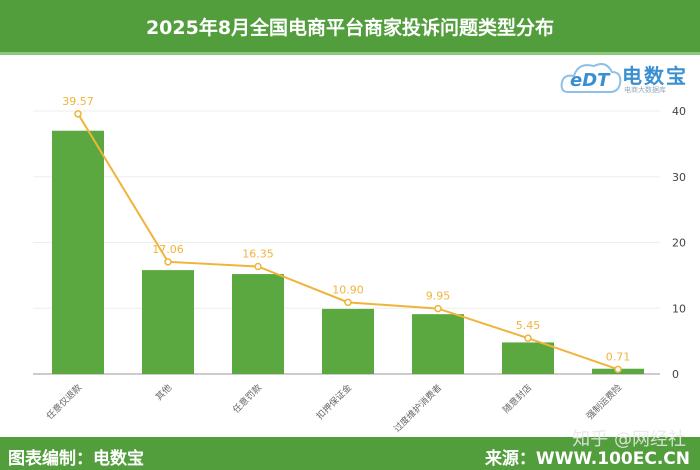 This screenshot has height=470, width=700. What do you see at coordinates (587, 459) in the screenshot?
I see `footer-source: 来源：WWW.100EC.CN` at bounding box center [587, 459].